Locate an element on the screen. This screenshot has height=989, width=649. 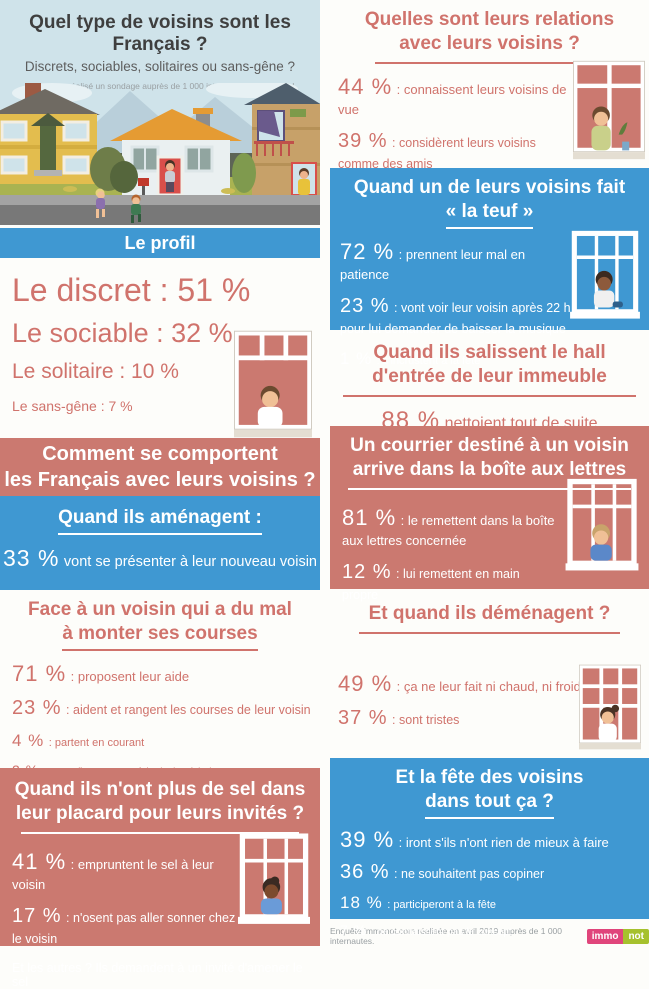
profil-title: Le profil is located at coordinates (160, 243).